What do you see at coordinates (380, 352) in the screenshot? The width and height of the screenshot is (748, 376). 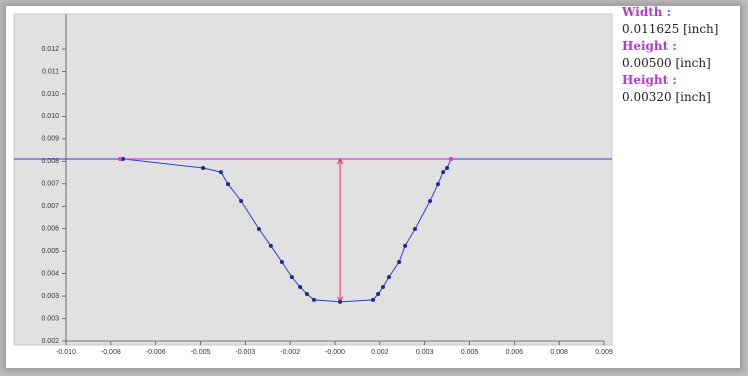 I see `x-tick-label: 0.002` at bounding box center [380, 352].